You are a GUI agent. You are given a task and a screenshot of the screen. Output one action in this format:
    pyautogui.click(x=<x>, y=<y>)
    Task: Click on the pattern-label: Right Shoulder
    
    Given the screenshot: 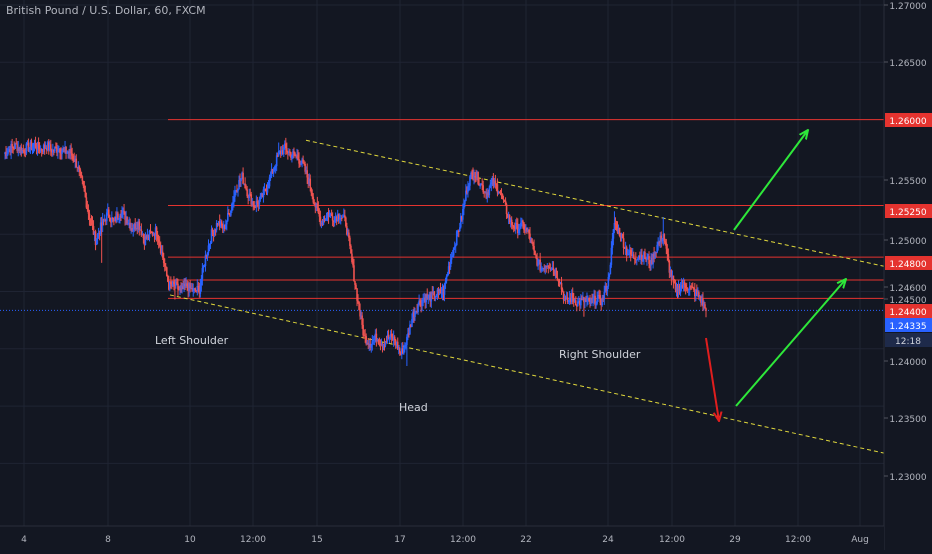 What is the action you would take?
    pyautogui.click(x=600, y=354)
    